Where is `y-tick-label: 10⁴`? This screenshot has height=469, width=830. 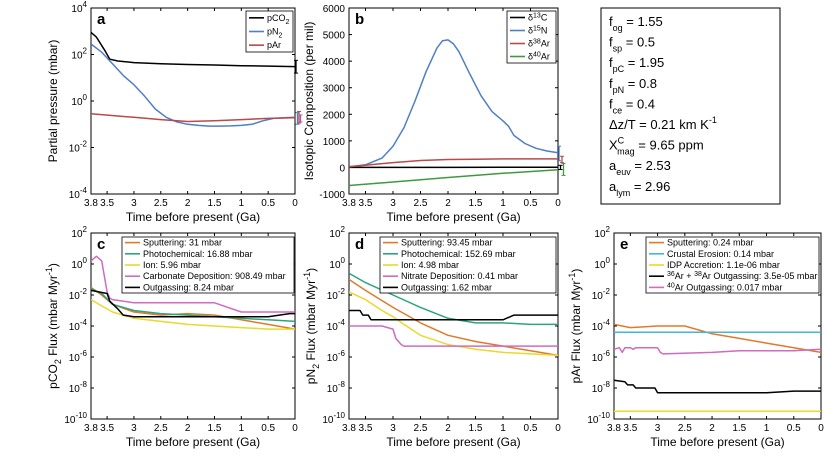 y-tick-label: 10⁴ is located at coordinates (79, 7).